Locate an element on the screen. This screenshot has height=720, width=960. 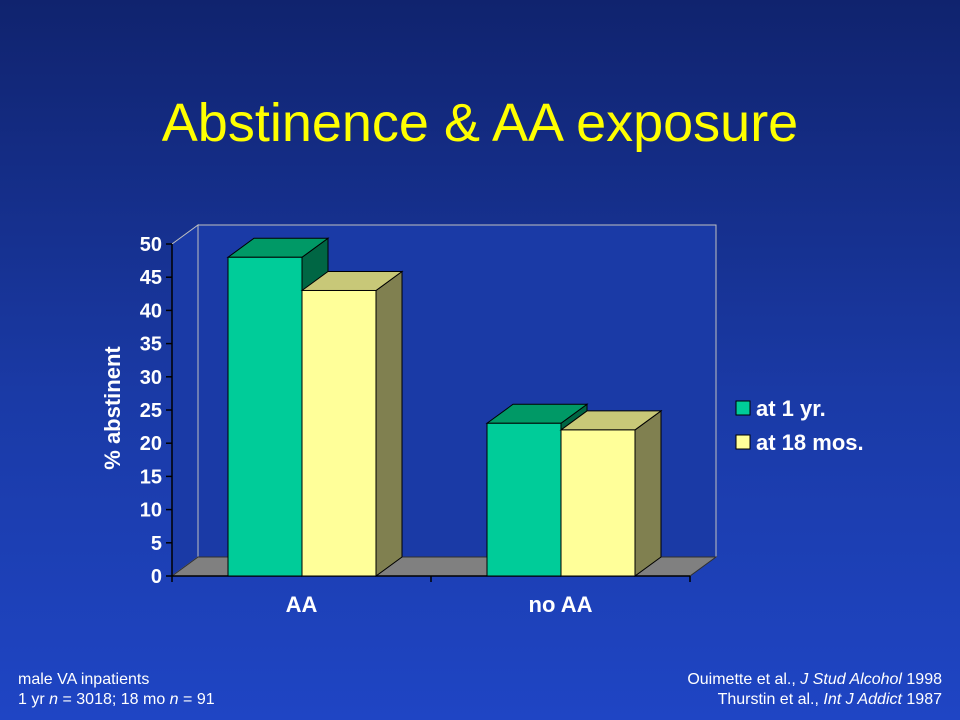
citation-1: Ouimette et al., J Stud Alcohol 1998 is located at coordinates (814, 679).